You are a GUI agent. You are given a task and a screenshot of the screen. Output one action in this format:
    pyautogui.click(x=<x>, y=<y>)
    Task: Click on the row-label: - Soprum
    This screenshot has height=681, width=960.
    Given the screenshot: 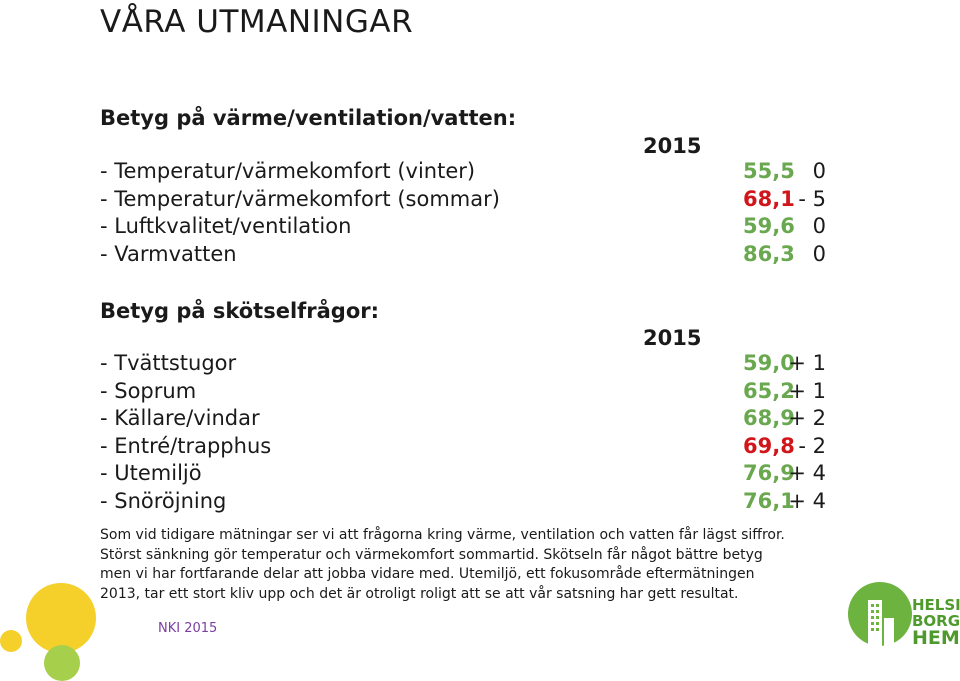 What is the action you would take?
    pyautogui.click(x=148, y=390)
    